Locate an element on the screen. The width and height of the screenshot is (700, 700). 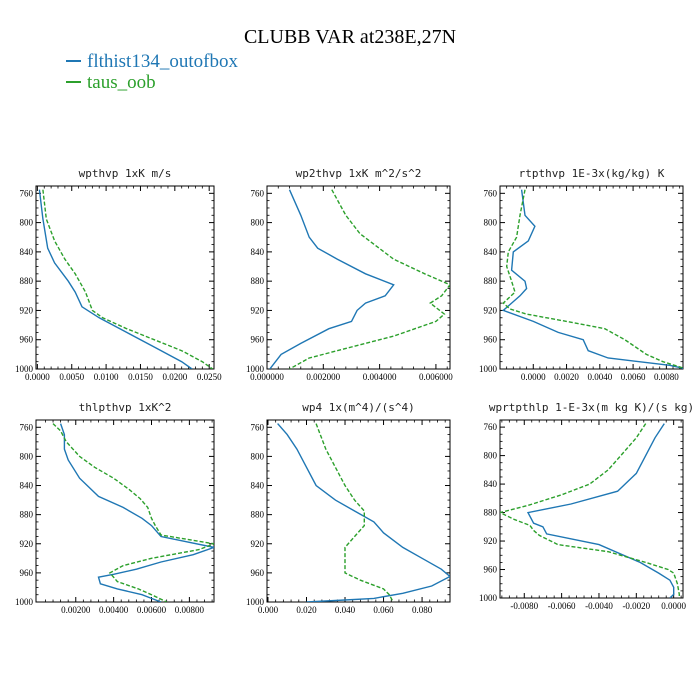
legend-label: taus_oob is located at coordinates (121, 82).